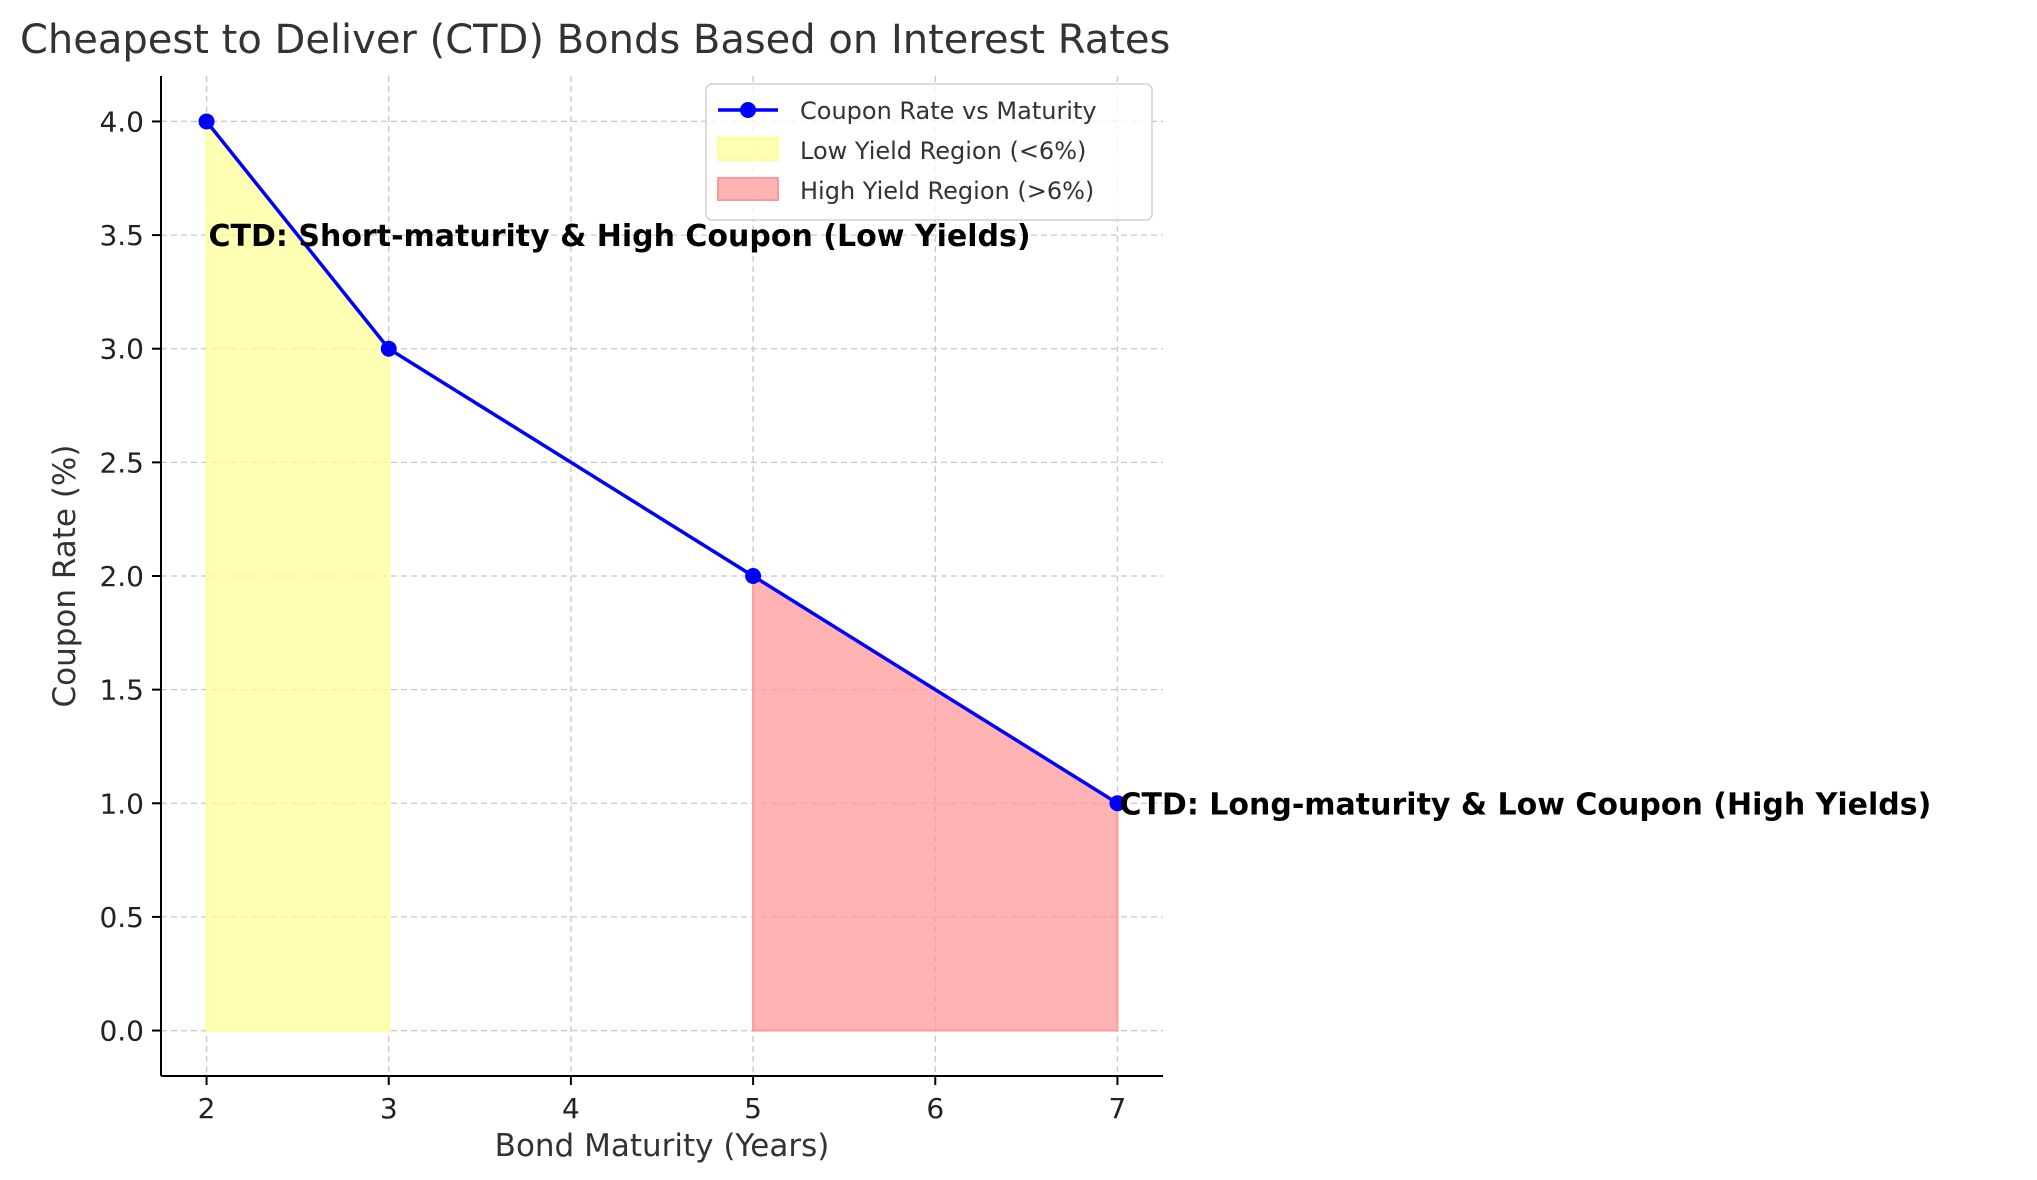  What do you see at coordinates (65, 576) in the screenshot?
I see `y-axis-label: Coupon Rate (%)` at bounding box center [65, 576].